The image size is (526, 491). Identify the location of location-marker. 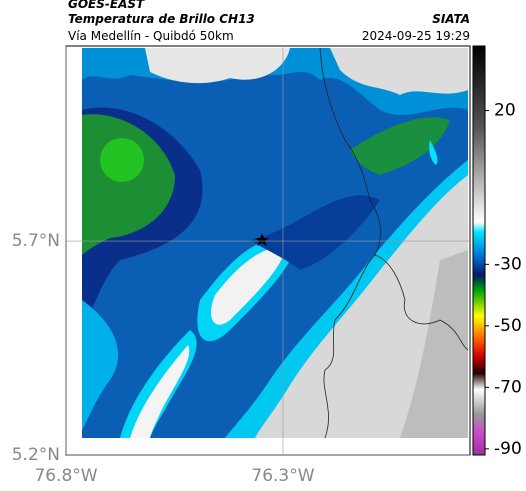
(262, 239).